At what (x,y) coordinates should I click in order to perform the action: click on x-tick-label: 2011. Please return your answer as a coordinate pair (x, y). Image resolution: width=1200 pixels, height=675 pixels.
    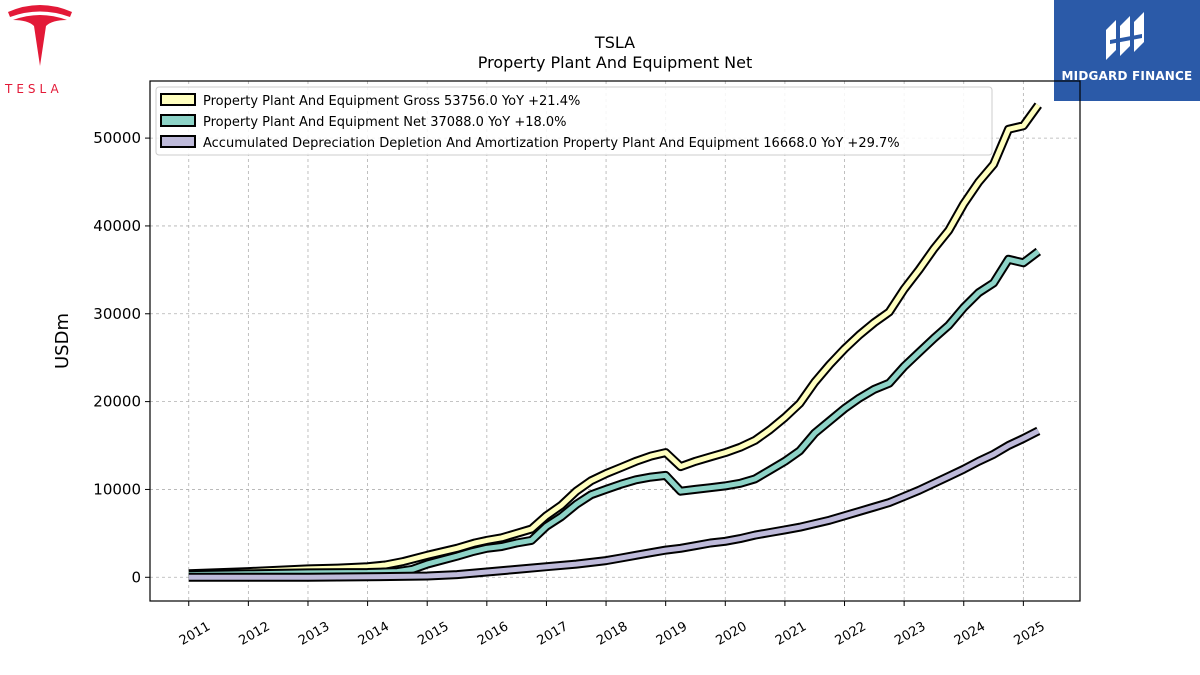
    Looking at the image, I should click on (195, 634).